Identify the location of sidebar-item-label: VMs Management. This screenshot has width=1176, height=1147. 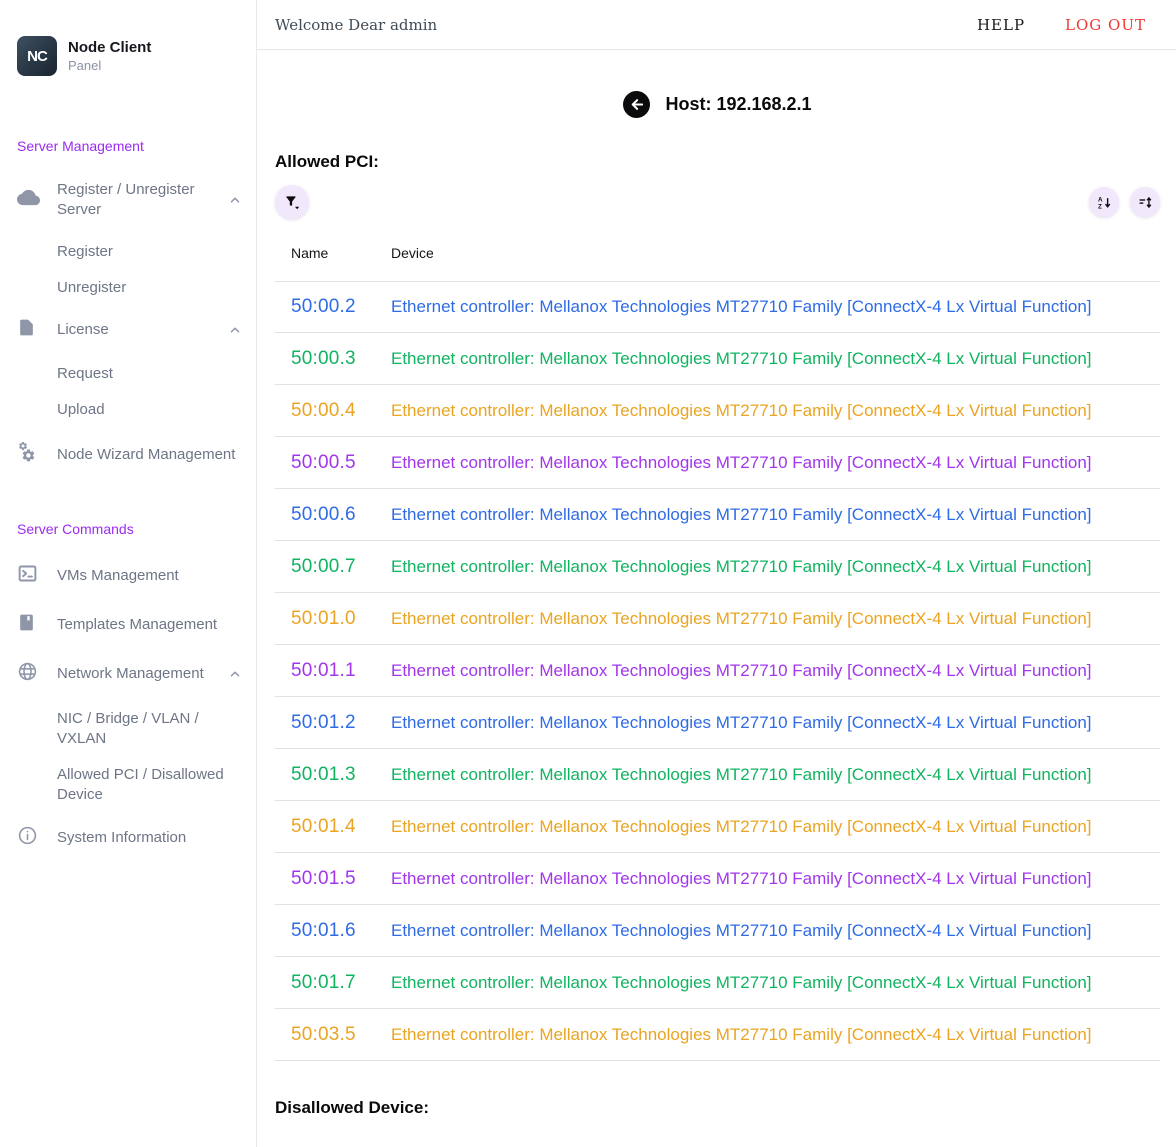
(118, 575).